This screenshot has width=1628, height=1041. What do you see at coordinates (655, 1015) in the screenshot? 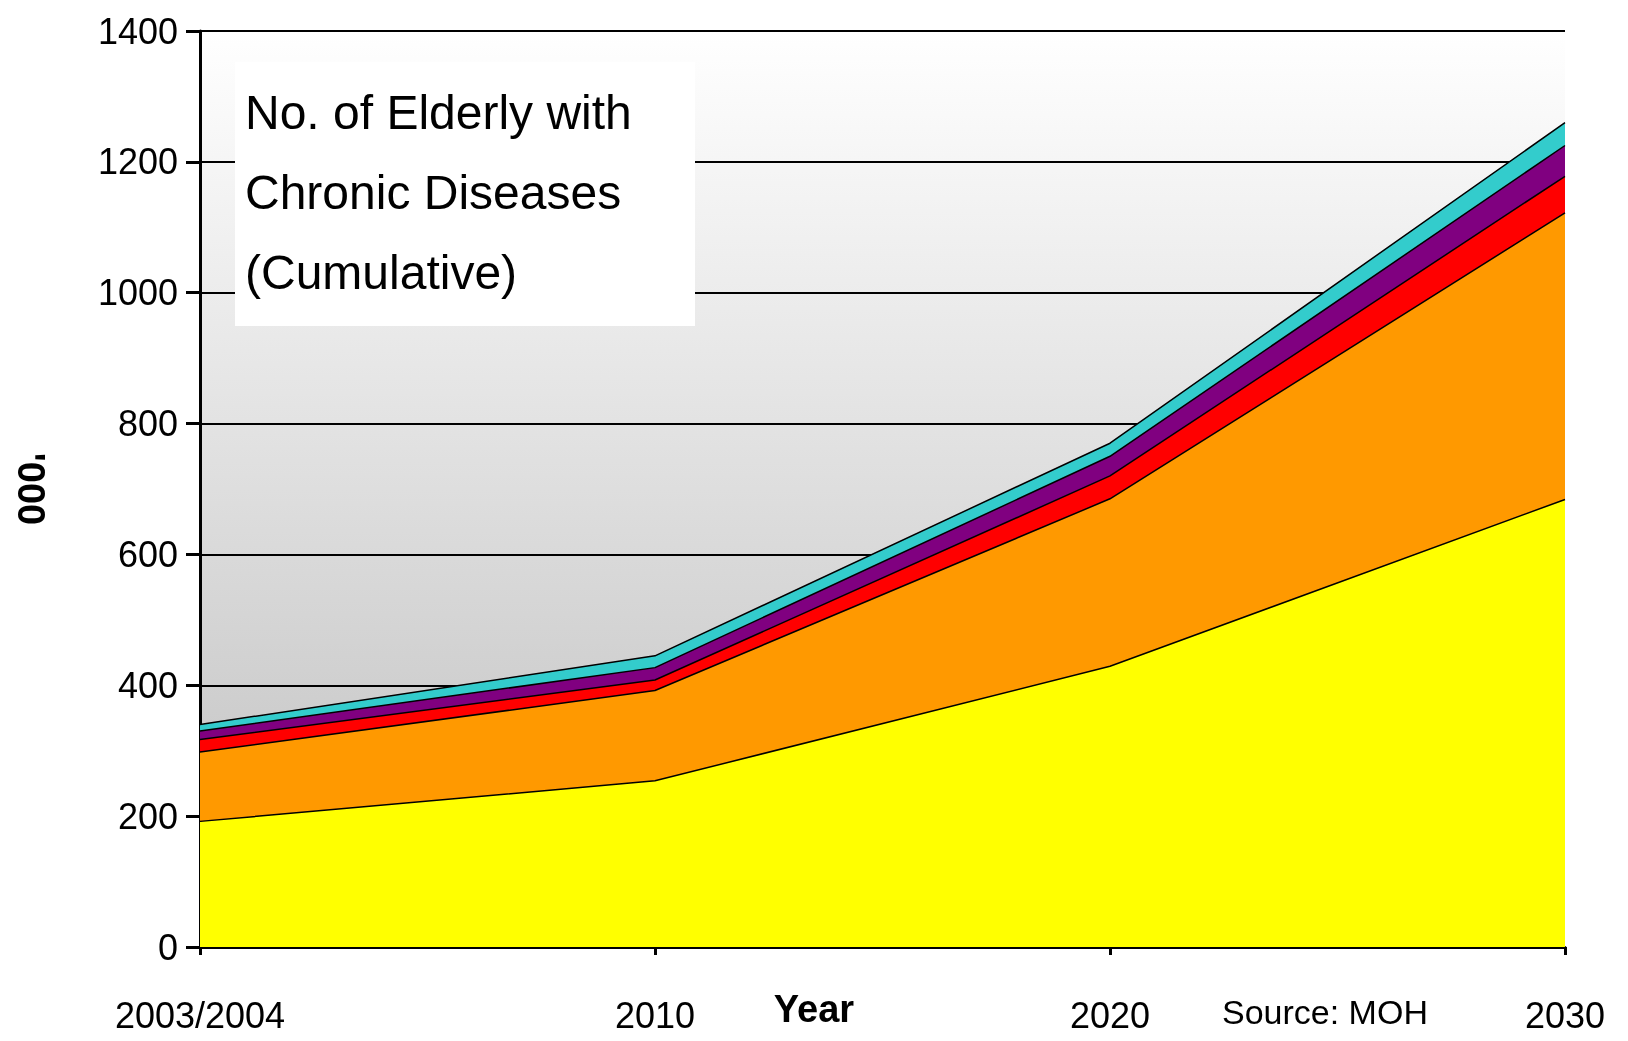
I see `x-tick-label: 2010` at bounding box center [655, 1015].